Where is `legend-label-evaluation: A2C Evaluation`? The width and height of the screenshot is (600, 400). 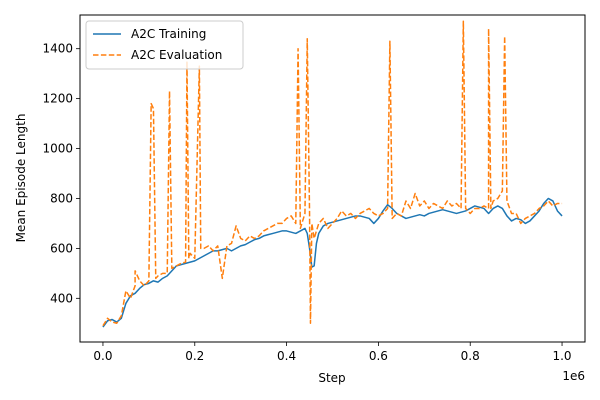
legend-label-evaluation: A2C Evaluation is located at coordinates (176, 55).